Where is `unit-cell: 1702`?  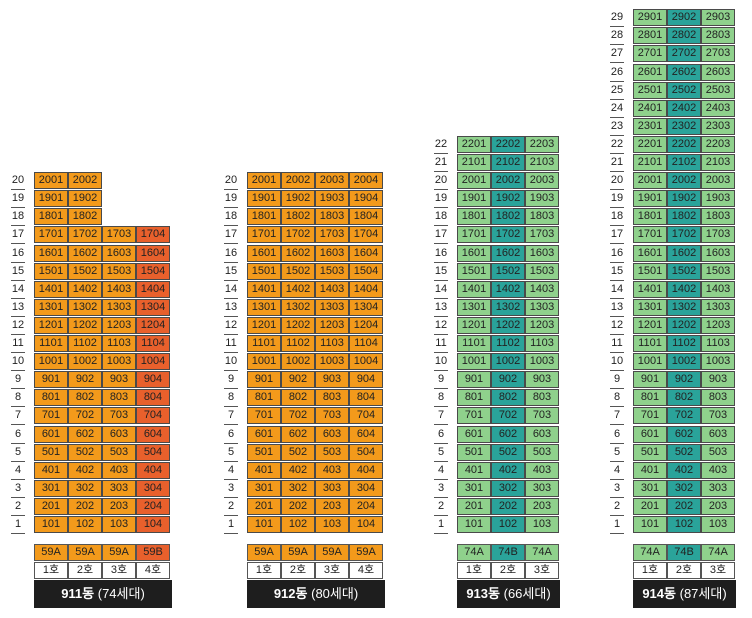
unit-cell: 1702 is located at coordinates (684, 235).